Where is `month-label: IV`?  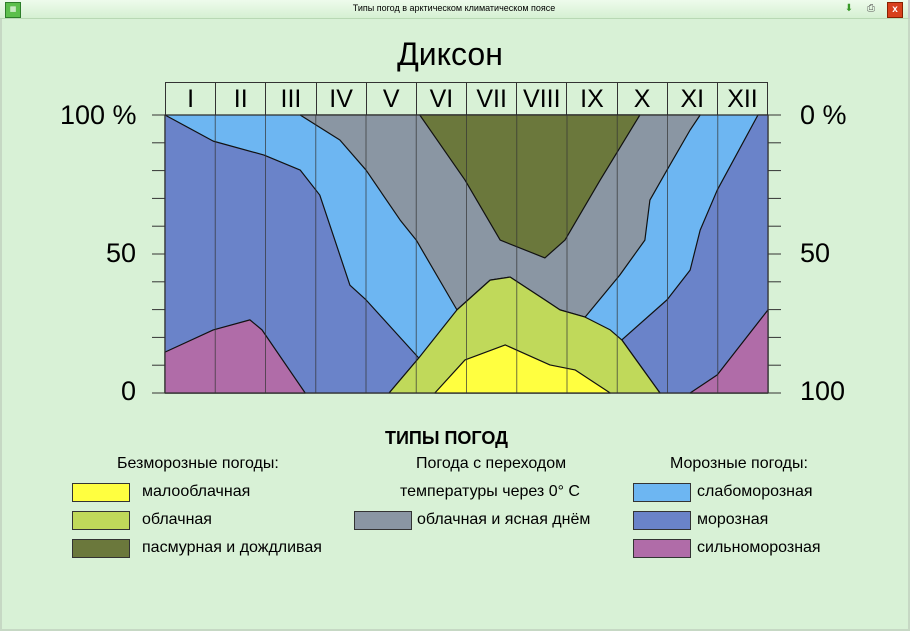 month-label: IV is located at coordinates (340, 99).